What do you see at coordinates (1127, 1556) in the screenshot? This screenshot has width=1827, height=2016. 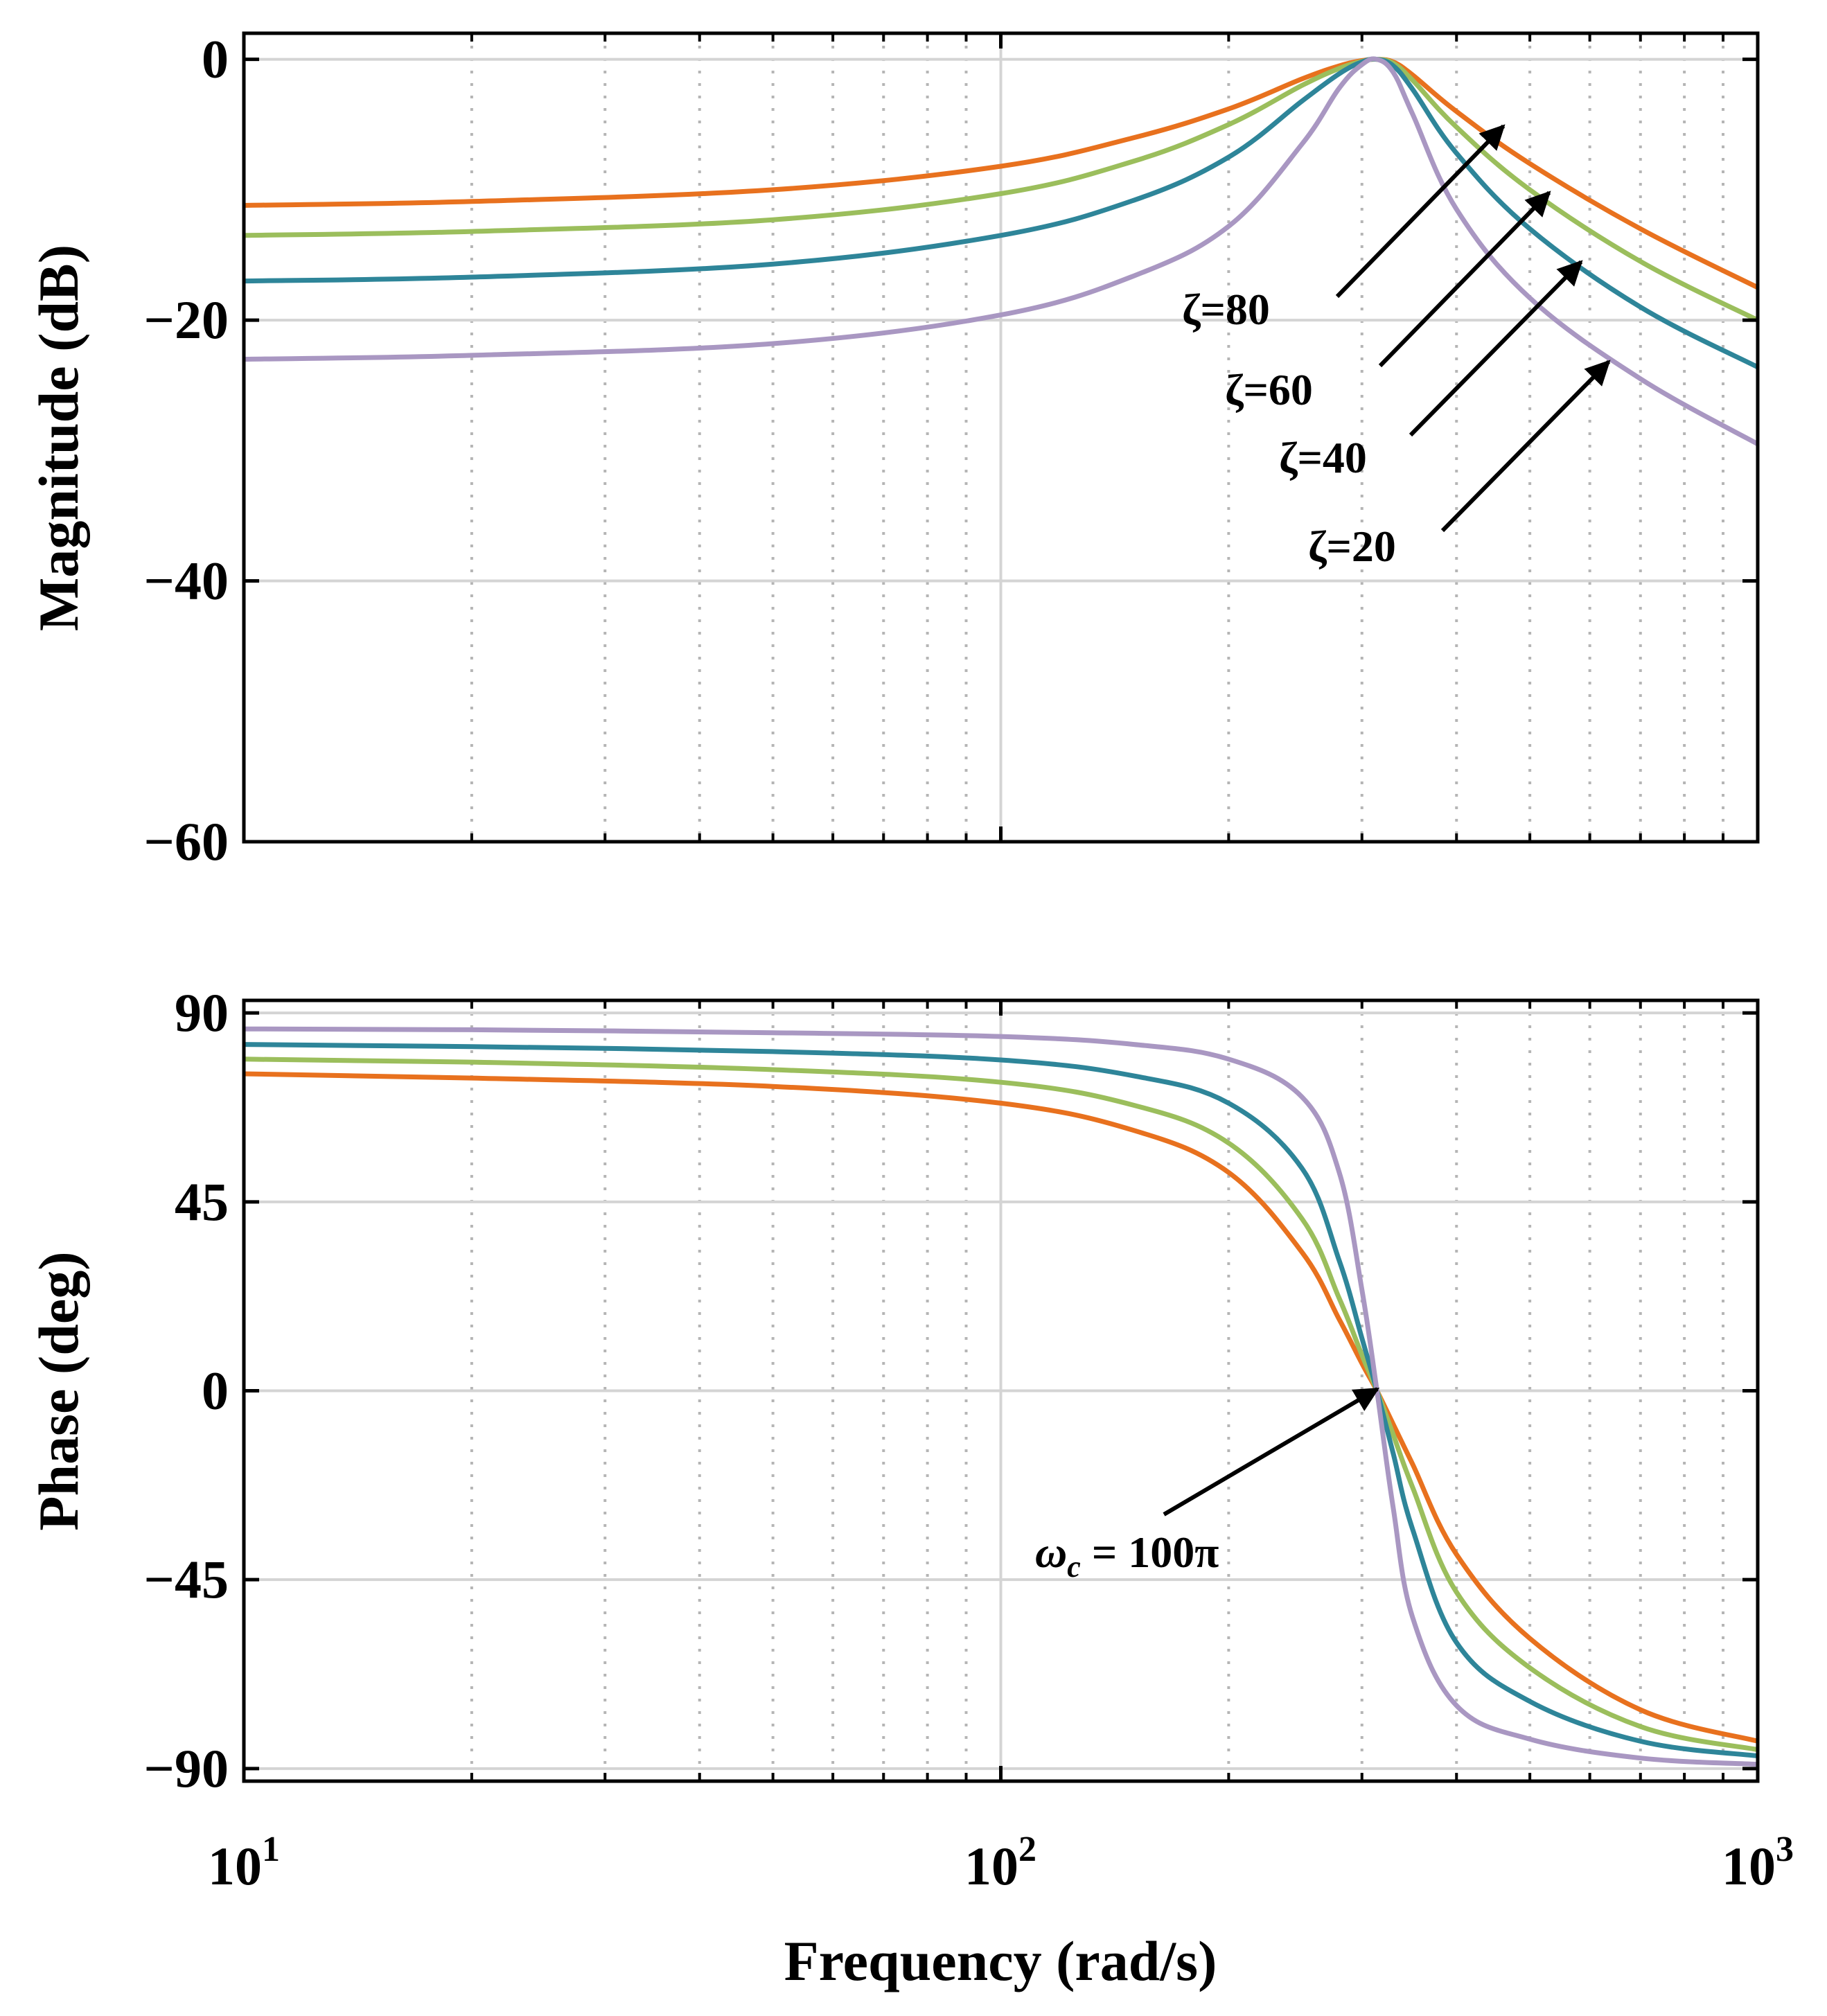 I see `crossover-label: ωc = 100π` at bounding box center [1127, 1556].